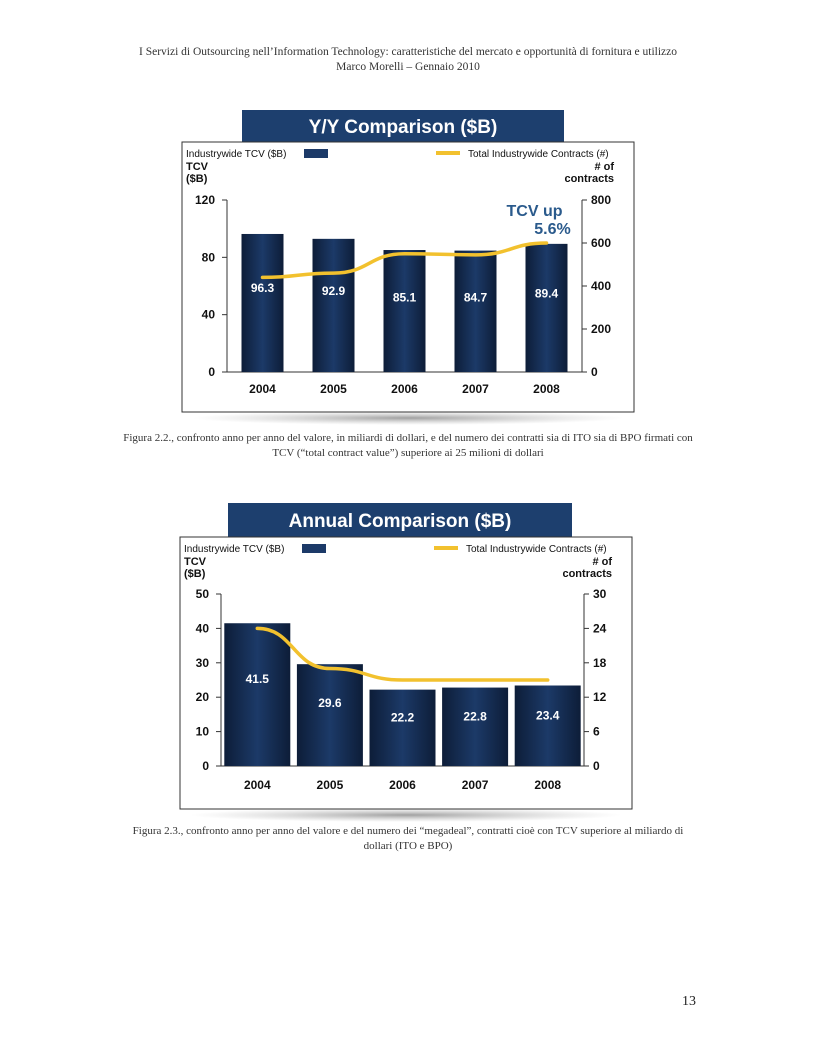 This screenshot has width=816, height=1056. Describe the element at coordinates (476, 298) in the screenshot. I see `bar-value-label: 84.7` at that location.